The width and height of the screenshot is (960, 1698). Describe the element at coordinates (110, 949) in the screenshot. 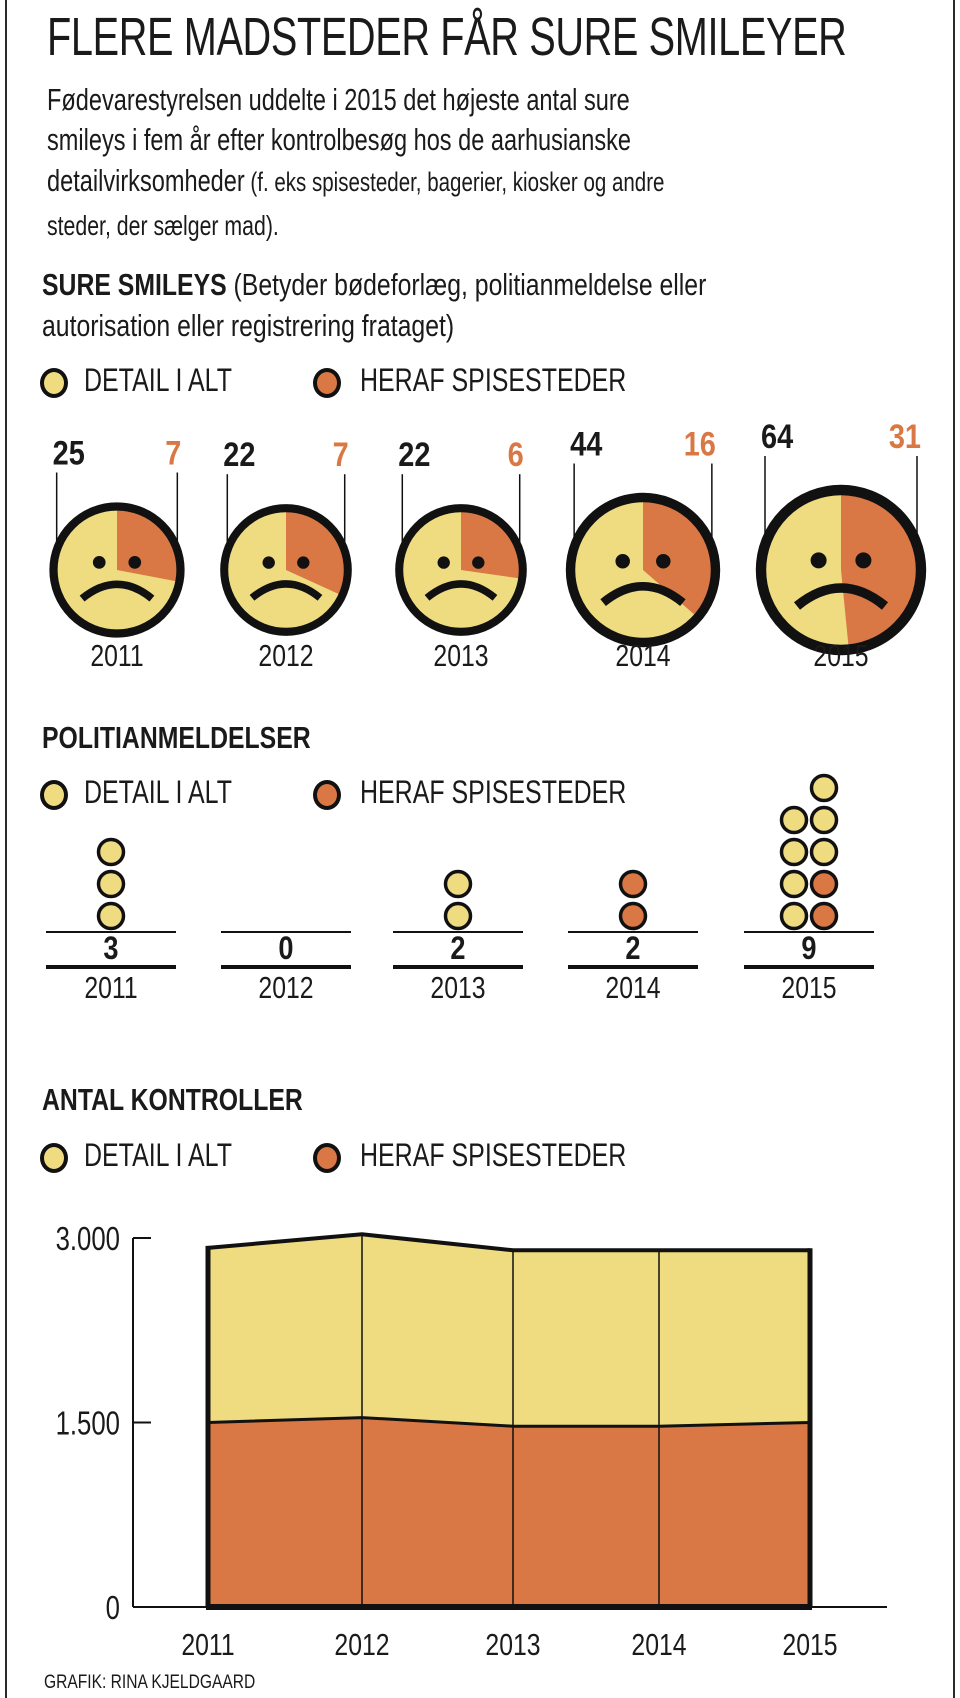

I see `politi-total-2011: 3` at that location.